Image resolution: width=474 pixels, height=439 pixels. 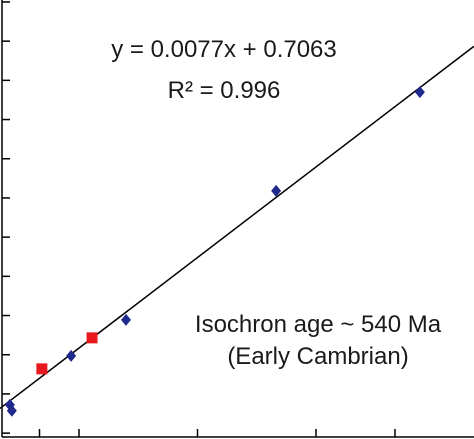 I want to click on r-squared: R² = 0.996, so click(x=224, y=90).